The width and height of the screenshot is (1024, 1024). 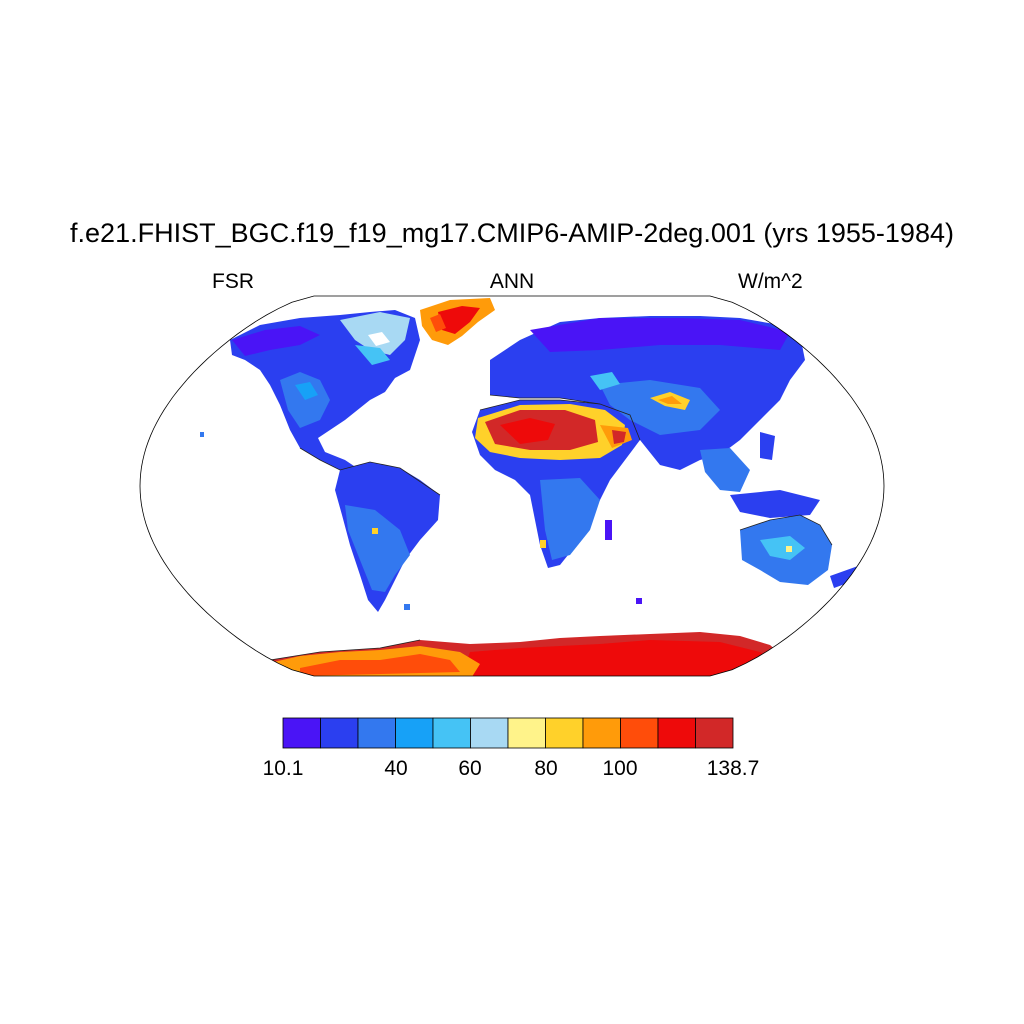 What do you see at coordinates (556, 484) in the screenshot?
I see `africa-region` at bounding box center [556, 484].